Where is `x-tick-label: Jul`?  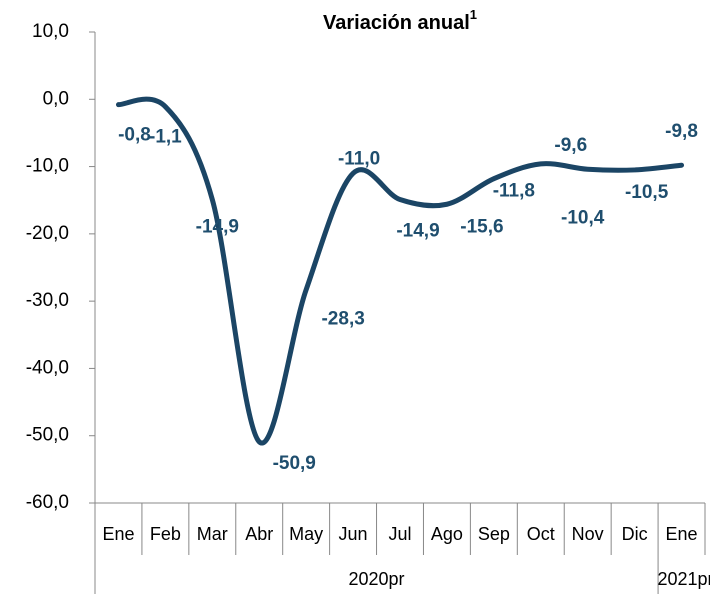 x-tick-label: Jul is located at coordinates (399, 534).